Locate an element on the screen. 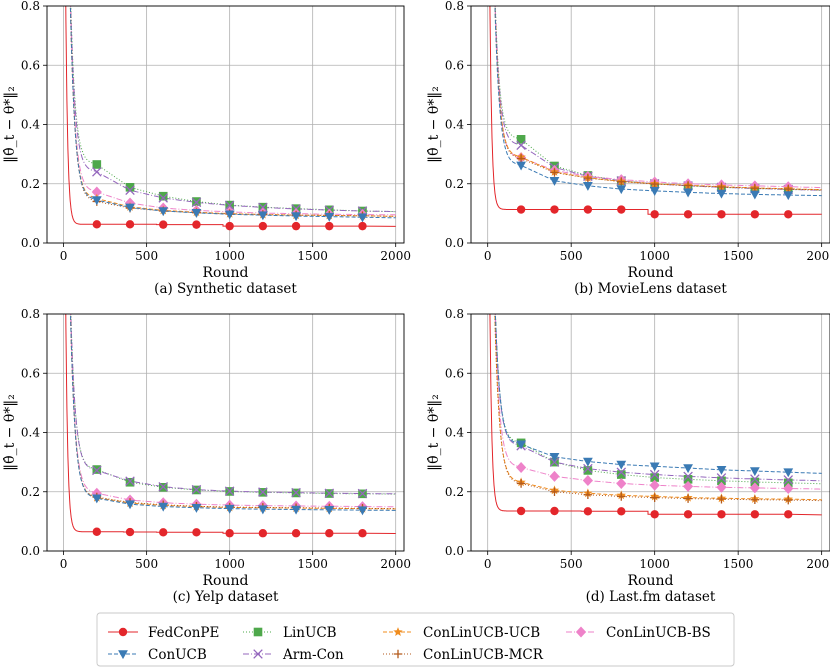 This screenshot has height=668, width=830. y-tick-label: 0.2 is located at coordinates (454, 184).